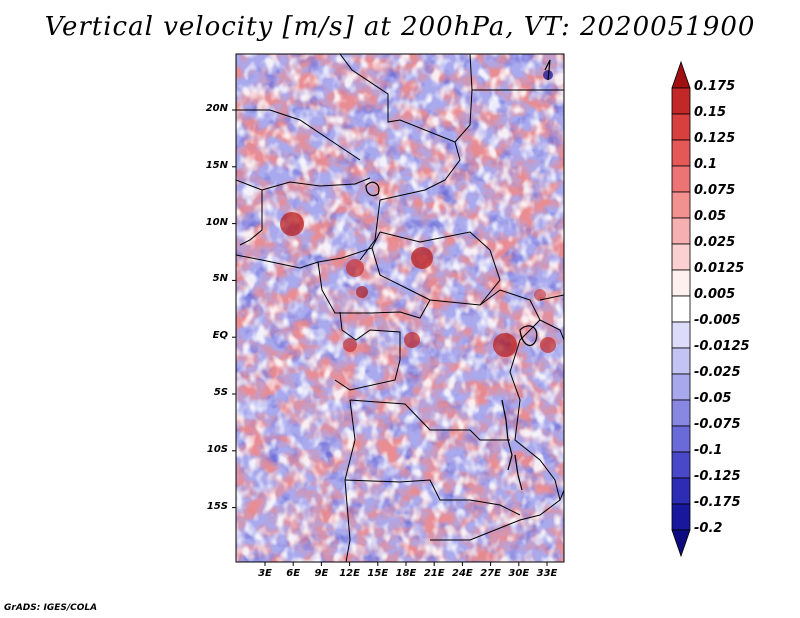  Describe the element at coordinates (217, 449) in the screenshot. I see `latitude-label: 10S` at that location.